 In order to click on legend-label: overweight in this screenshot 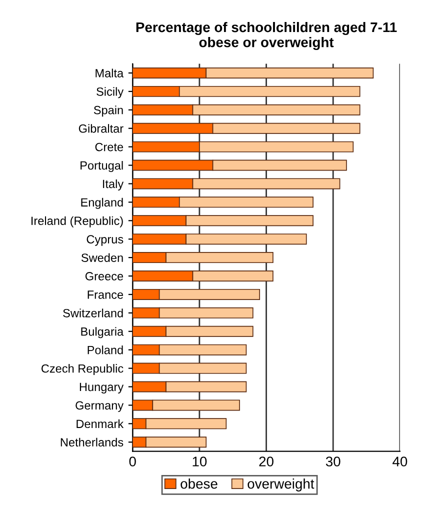, I will do `click(281, 485)`.